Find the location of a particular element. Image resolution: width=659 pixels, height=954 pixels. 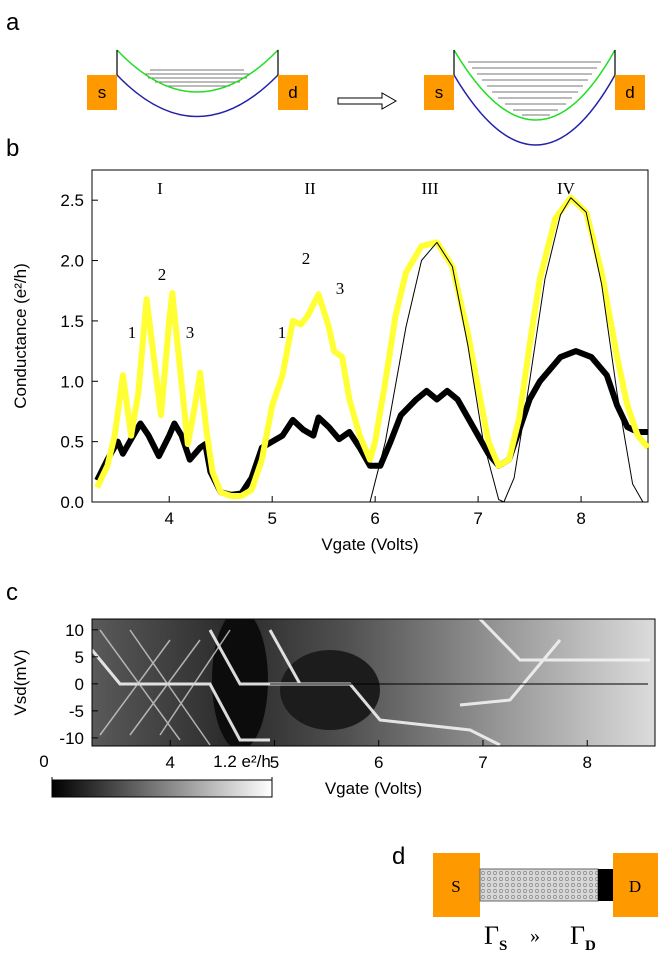

y-tick-label: 0.0 is located at coordinates (72, 502).